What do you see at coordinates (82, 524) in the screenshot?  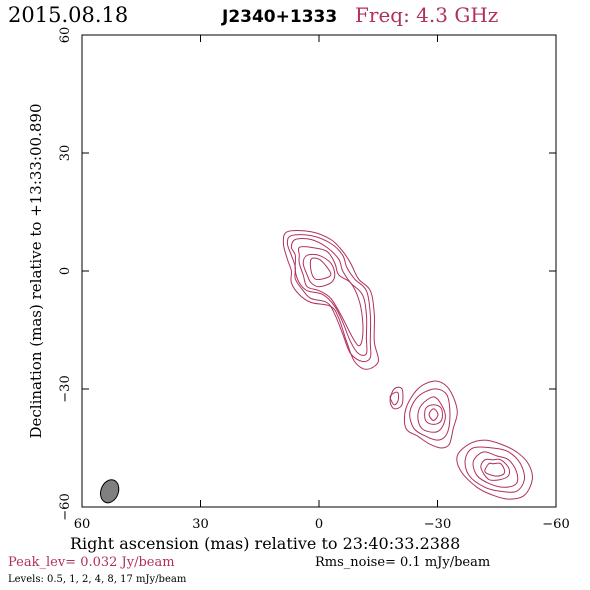 I see `x-tick-label: 60` at bounding box center [82, 524].